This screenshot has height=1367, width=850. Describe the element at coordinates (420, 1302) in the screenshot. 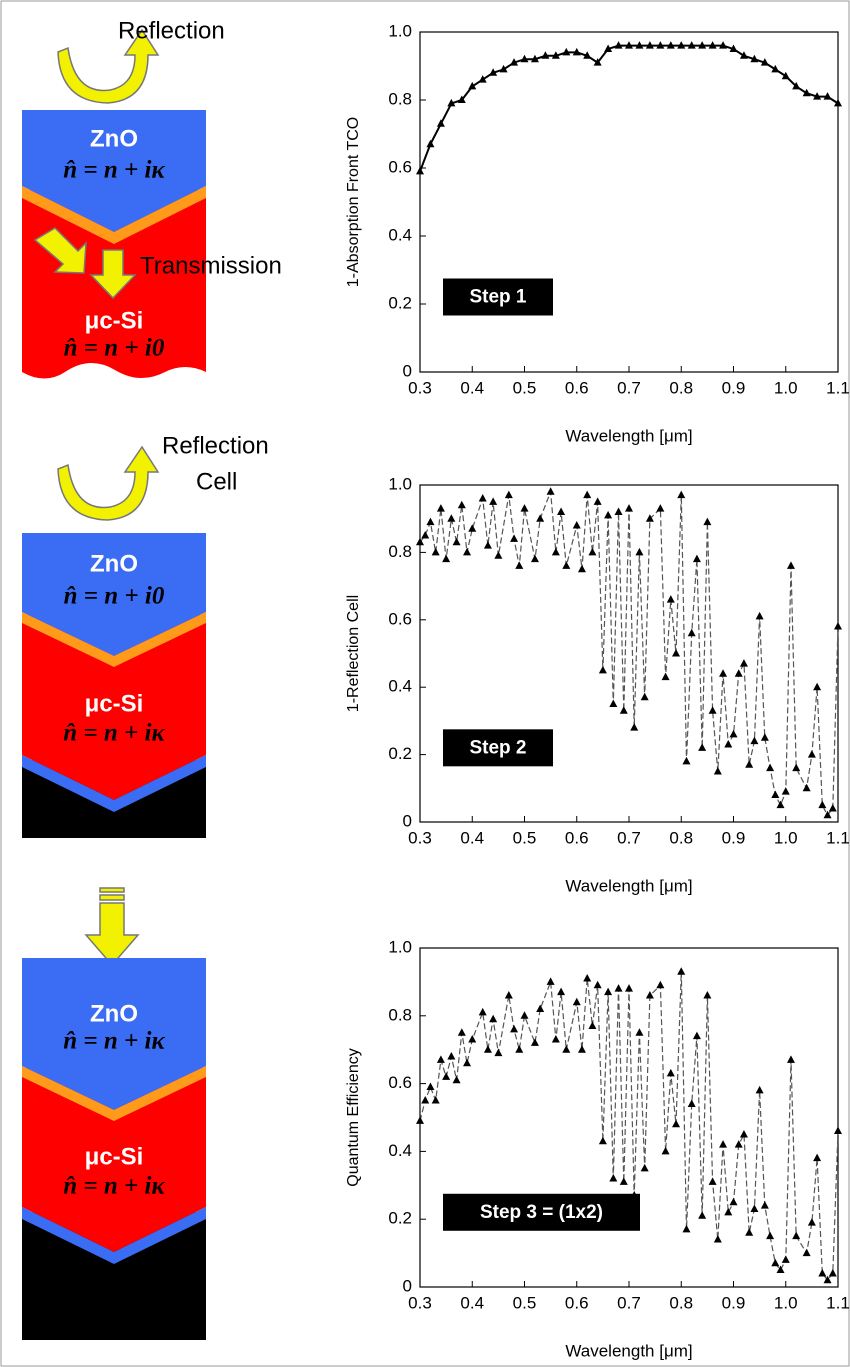

I see `x-tick-label: 0.3` at that location.